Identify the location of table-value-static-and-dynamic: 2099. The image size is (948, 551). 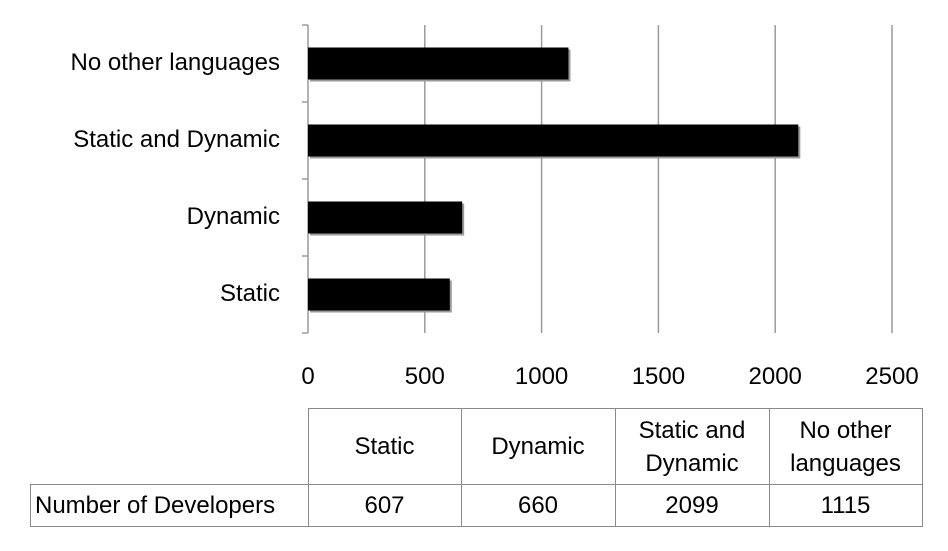
(692, 505).